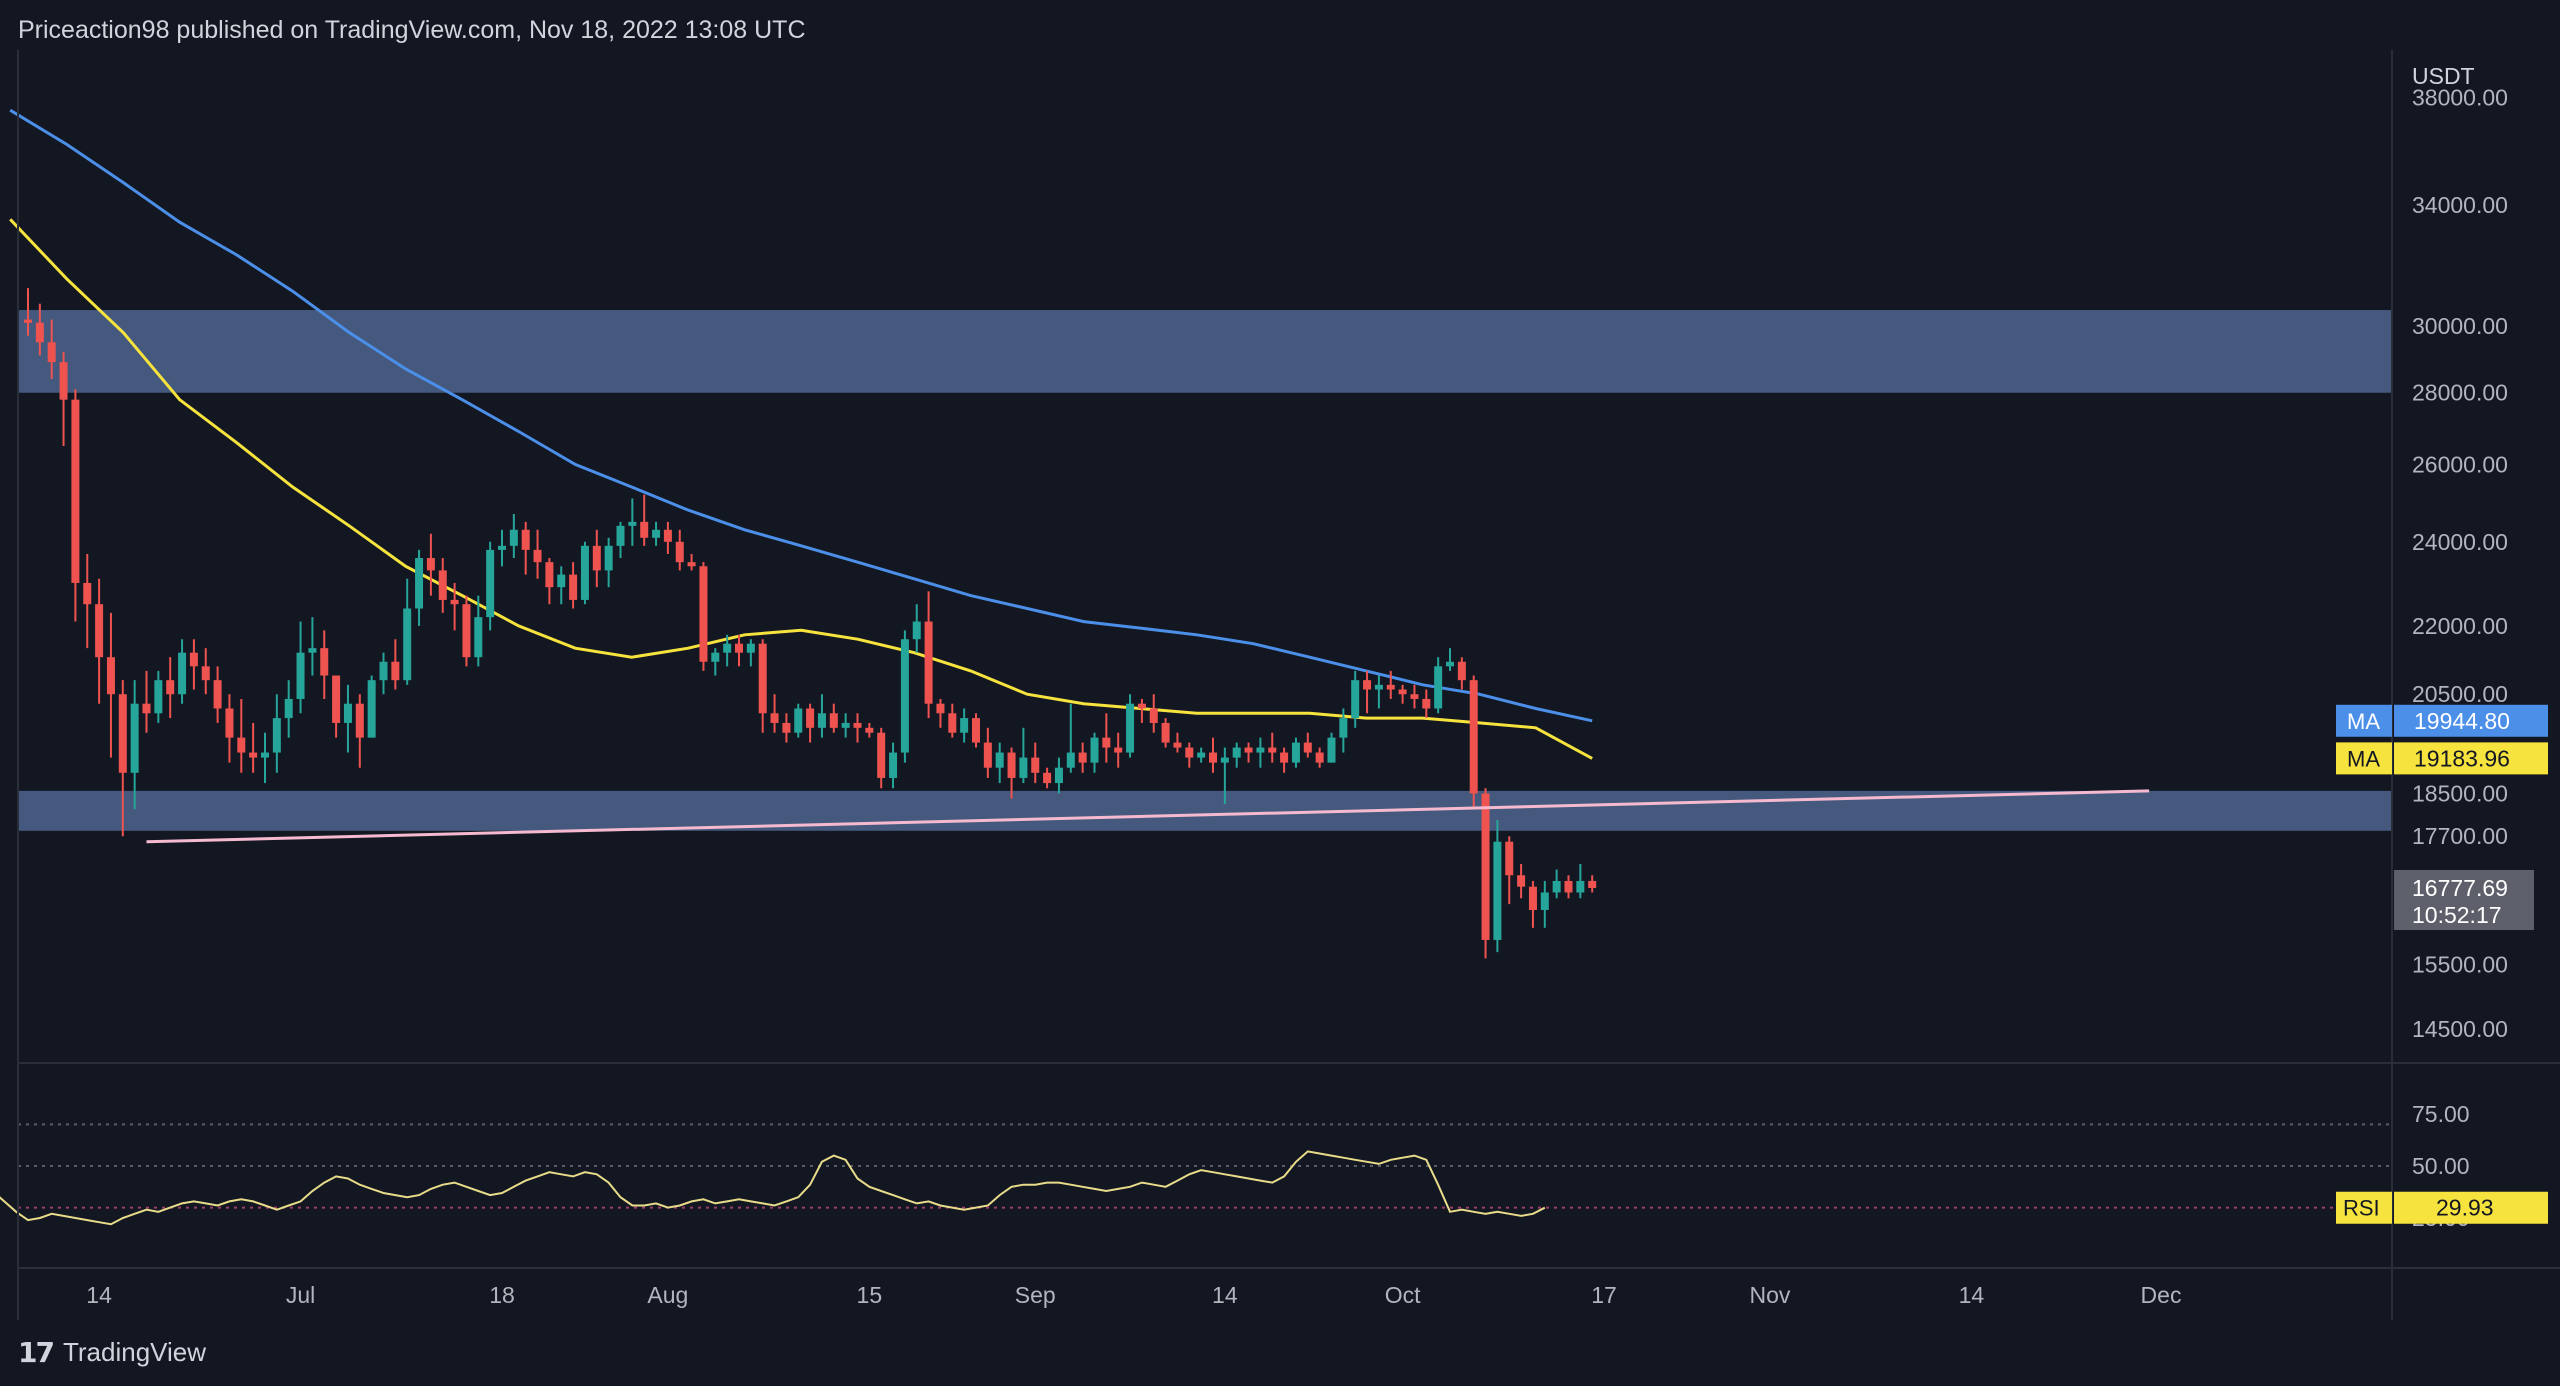  What do you see at coordinates (2460, 1029) in the screenshot?
I see `y-tick-label: 14500.00` at bounding box center [2460, 1029].